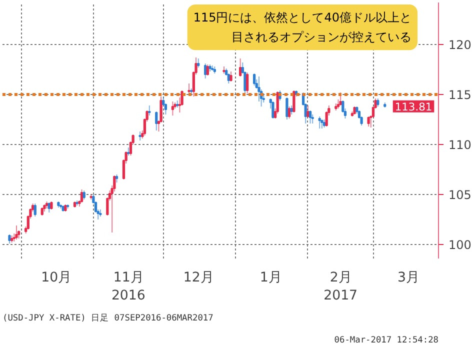 Image resolution: width=474 pixels, height=350 pixels. What do you see at coordinates (341, 287) in the screenshot?
I see `x-tick-label: 2月 2017` at bounding box center [341, 287].